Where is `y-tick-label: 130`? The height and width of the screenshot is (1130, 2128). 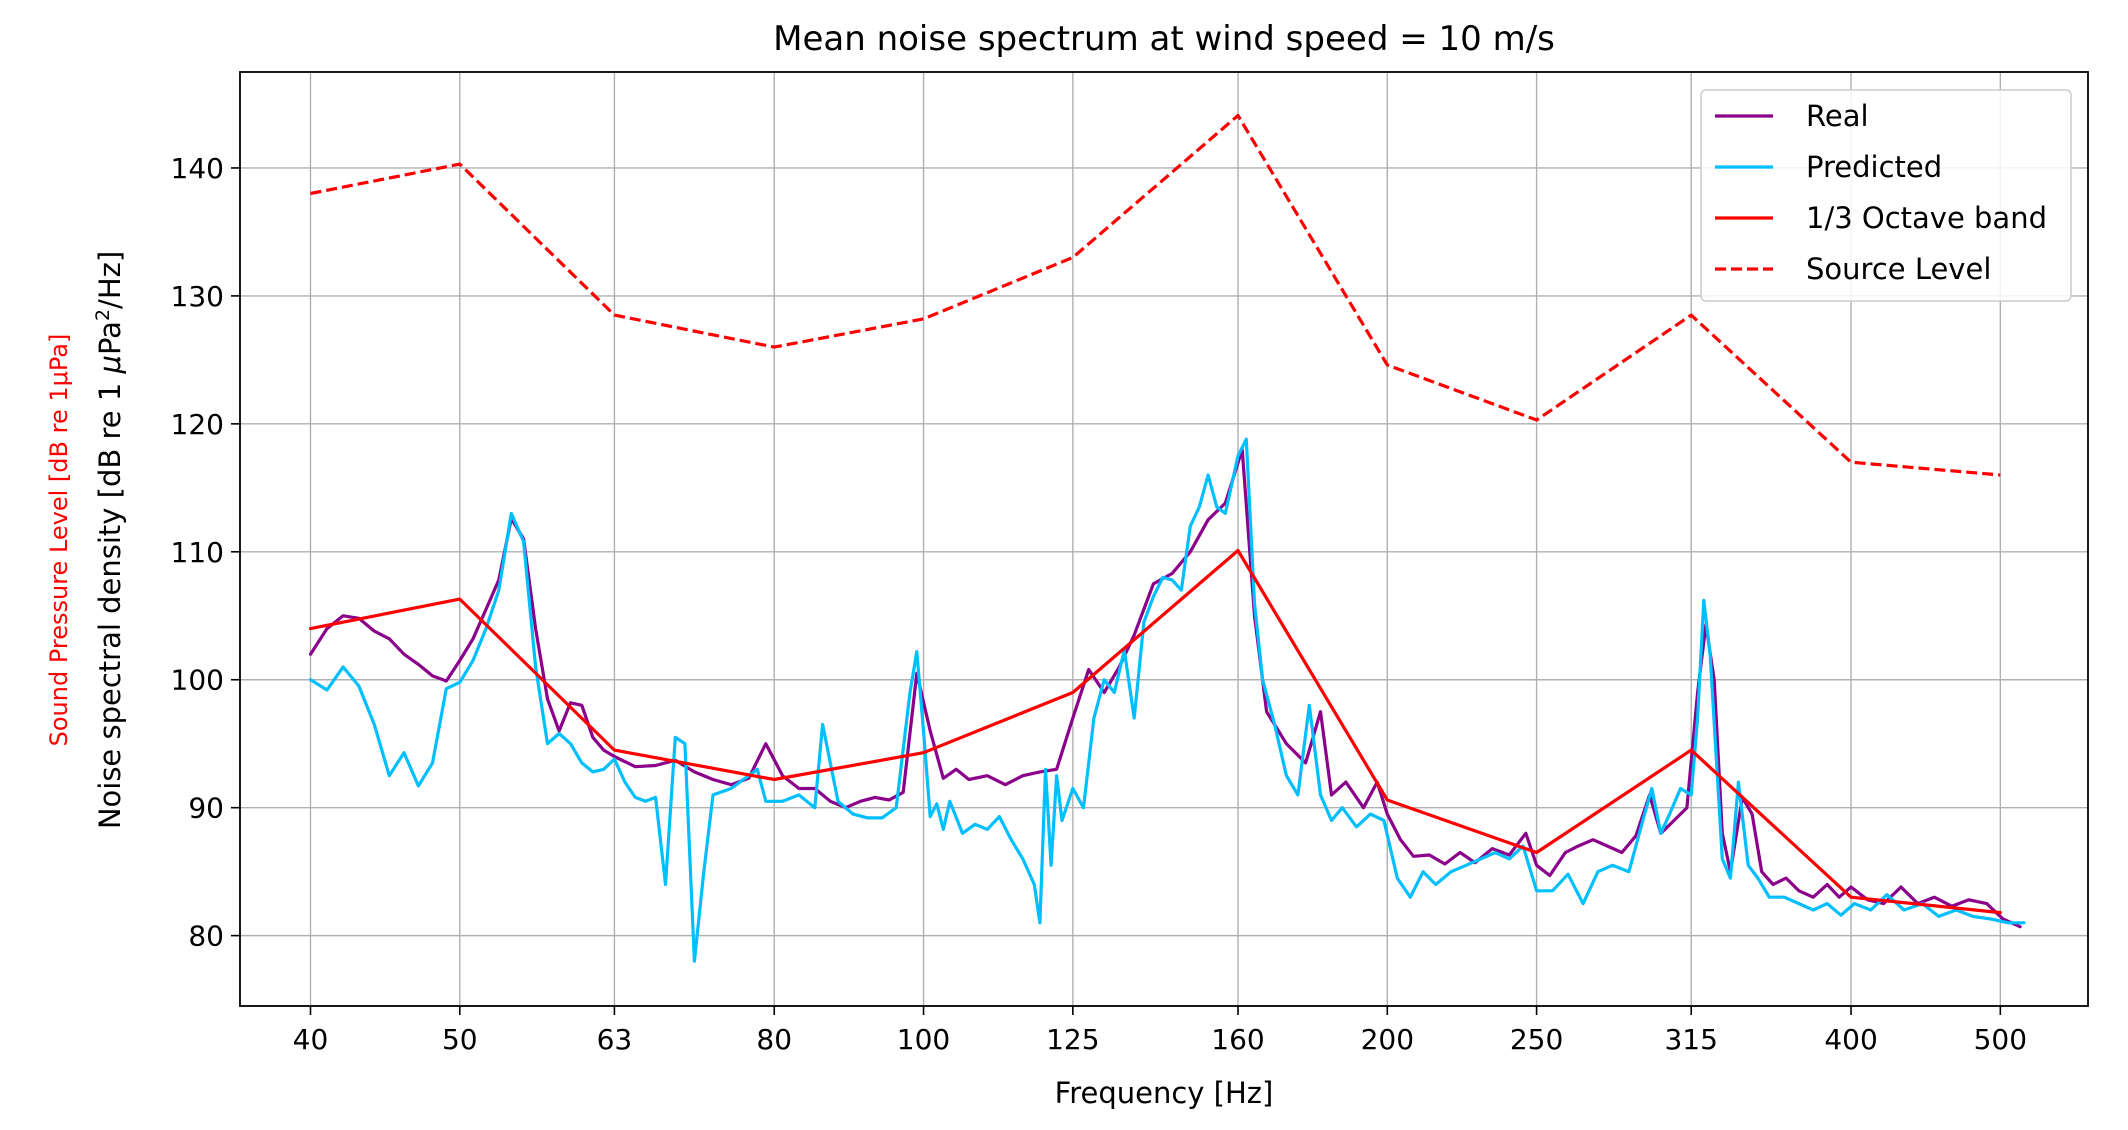
y-tick-label: 130 is located at coordinates (197, 296).